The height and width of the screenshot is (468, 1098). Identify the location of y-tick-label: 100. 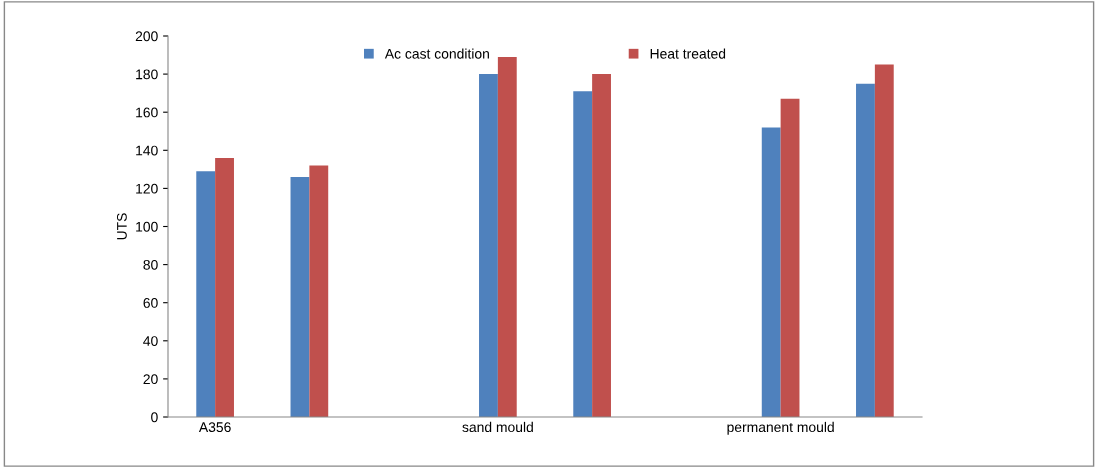
(147, 226).